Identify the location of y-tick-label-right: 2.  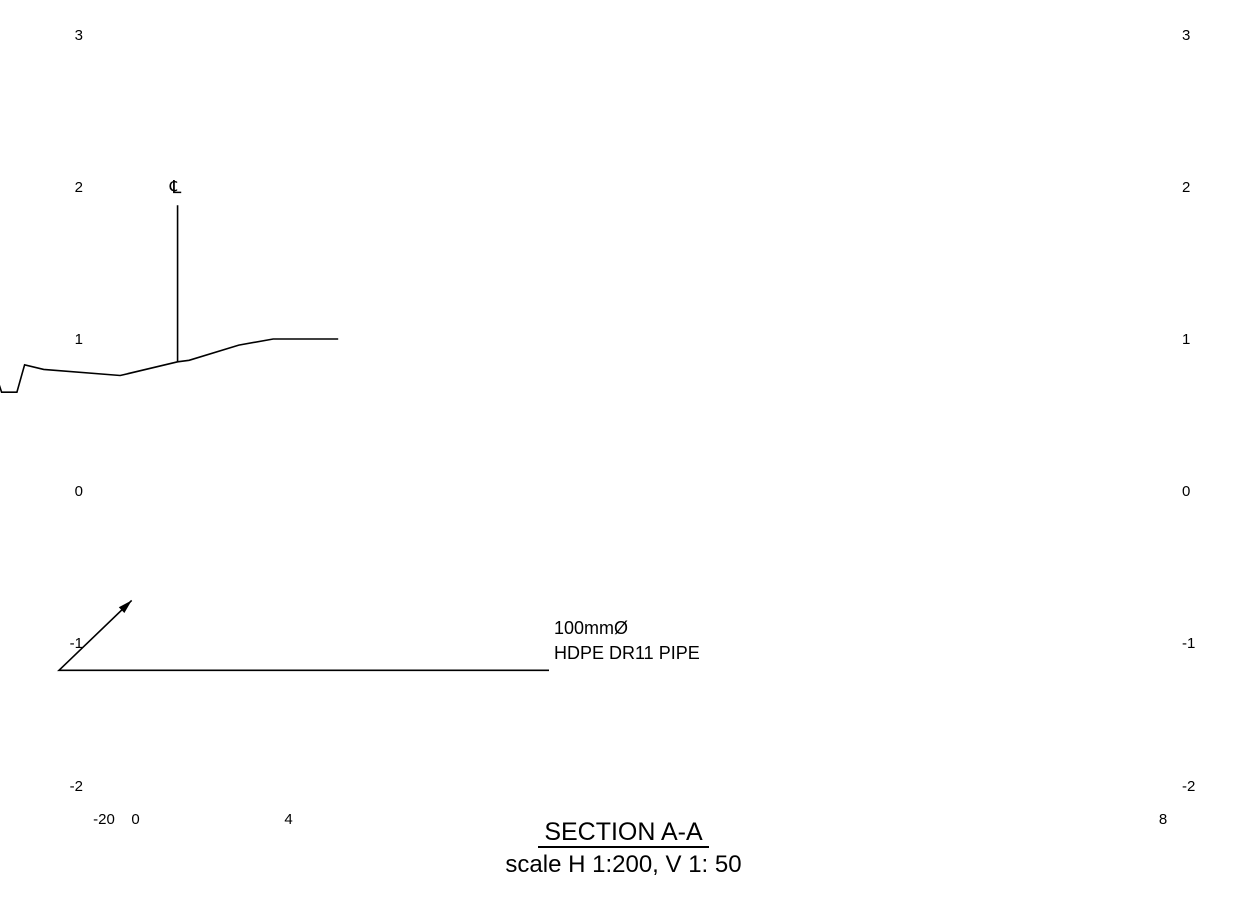
(1186, 187).